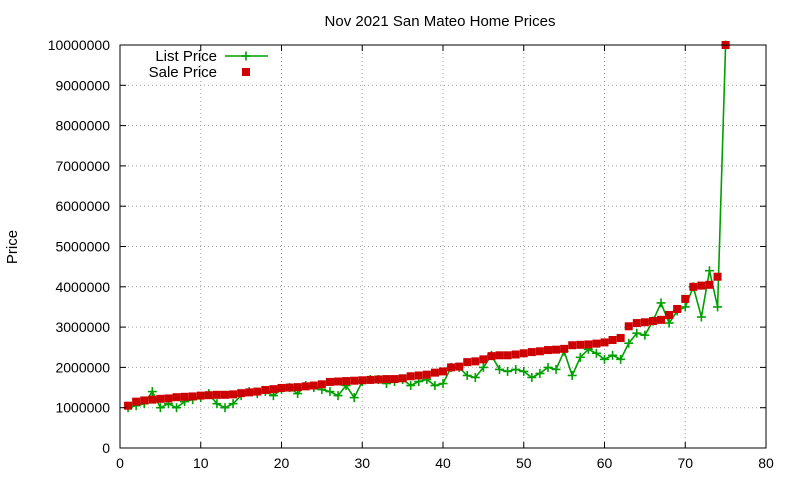 The height and width of the screenshot is (480, 800). I want to click on y-tick-label: 4000000, so click(82, 287).